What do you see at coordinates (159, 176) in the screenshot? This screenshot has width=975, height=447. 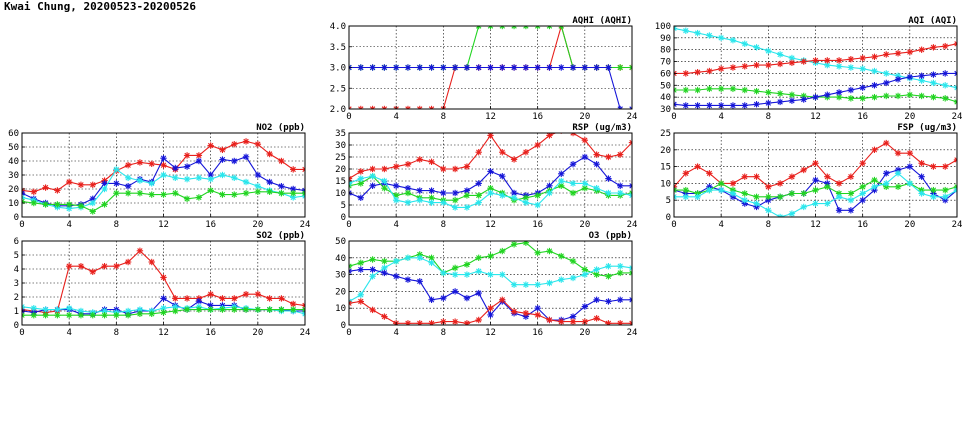 I see `chart-no2: NO2 (ppb) 0 4 8 12 16 20 24 0 10 20 30 40 50 60` at bounding box center [159, 176].